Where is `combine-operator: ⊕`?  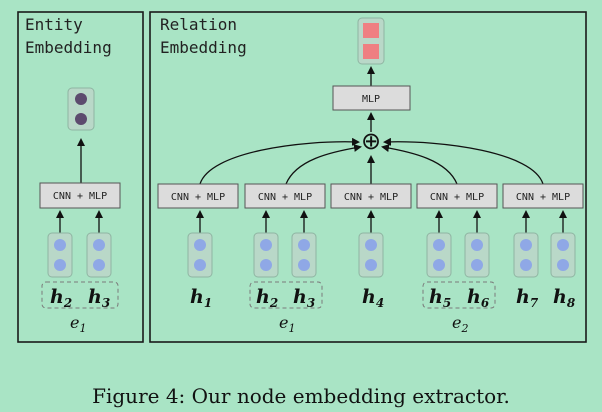
combine-operator: ⊕ is located at coordinates (371, 141).